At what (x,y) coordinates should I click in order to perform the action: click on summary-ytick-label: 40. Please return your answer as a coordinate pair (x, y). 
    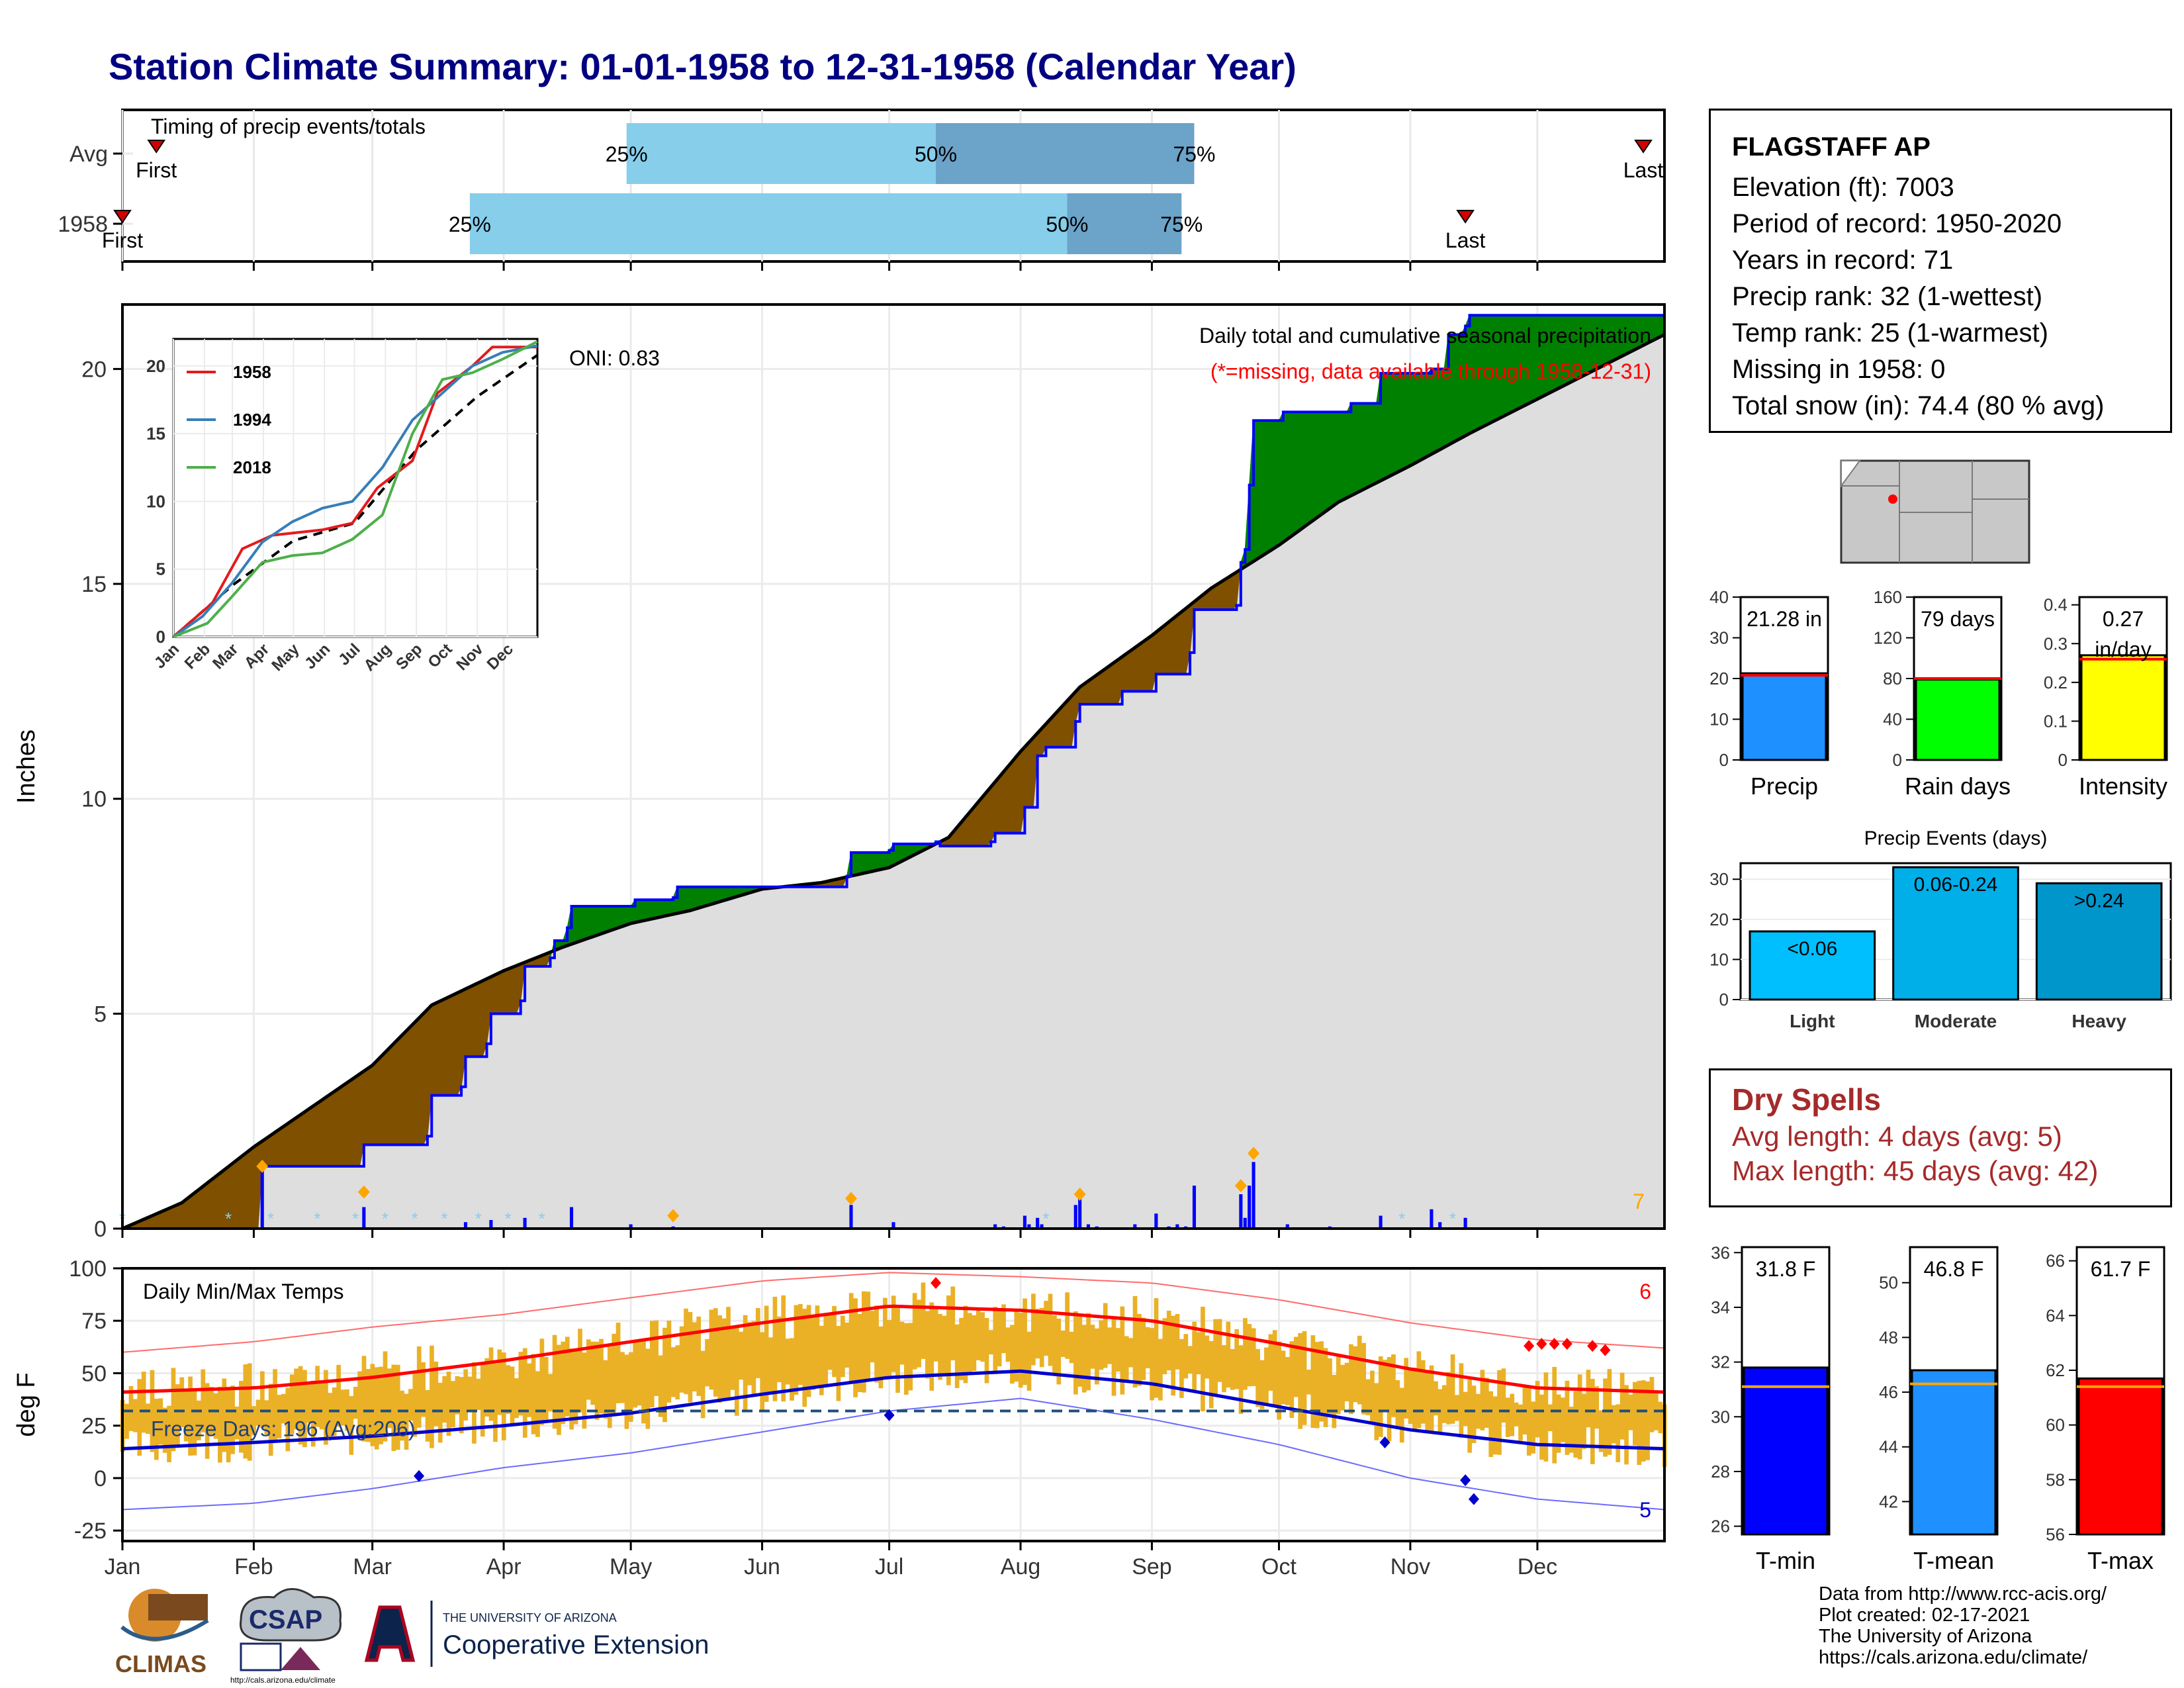
    Looking at the image, I should click on (1719, 597).